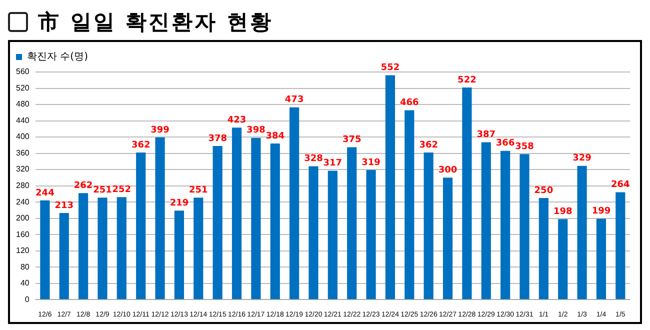 The height and width of the screenshot is (330, 650). Describe the element at coordinates (236, 121) in the screenshot. I see `data-label: 423` at that location.